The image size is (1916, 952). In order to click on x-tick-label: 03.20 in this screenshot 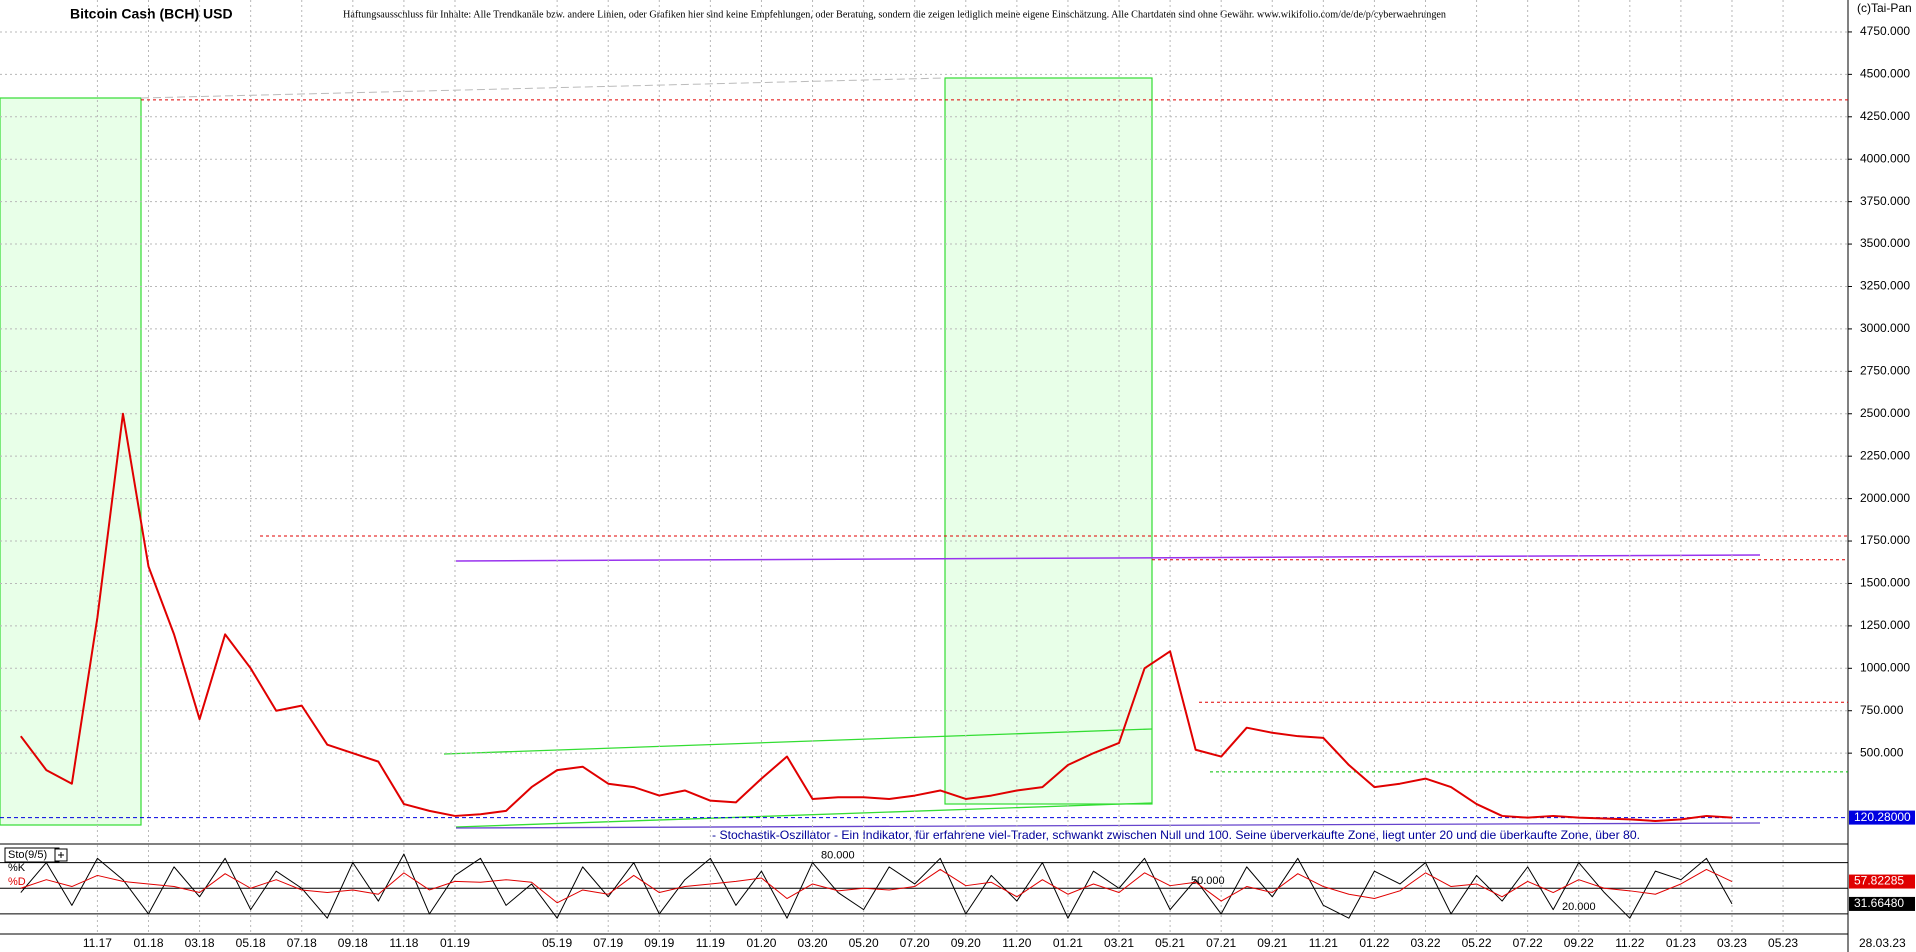, I will do `click(813, 943)`.